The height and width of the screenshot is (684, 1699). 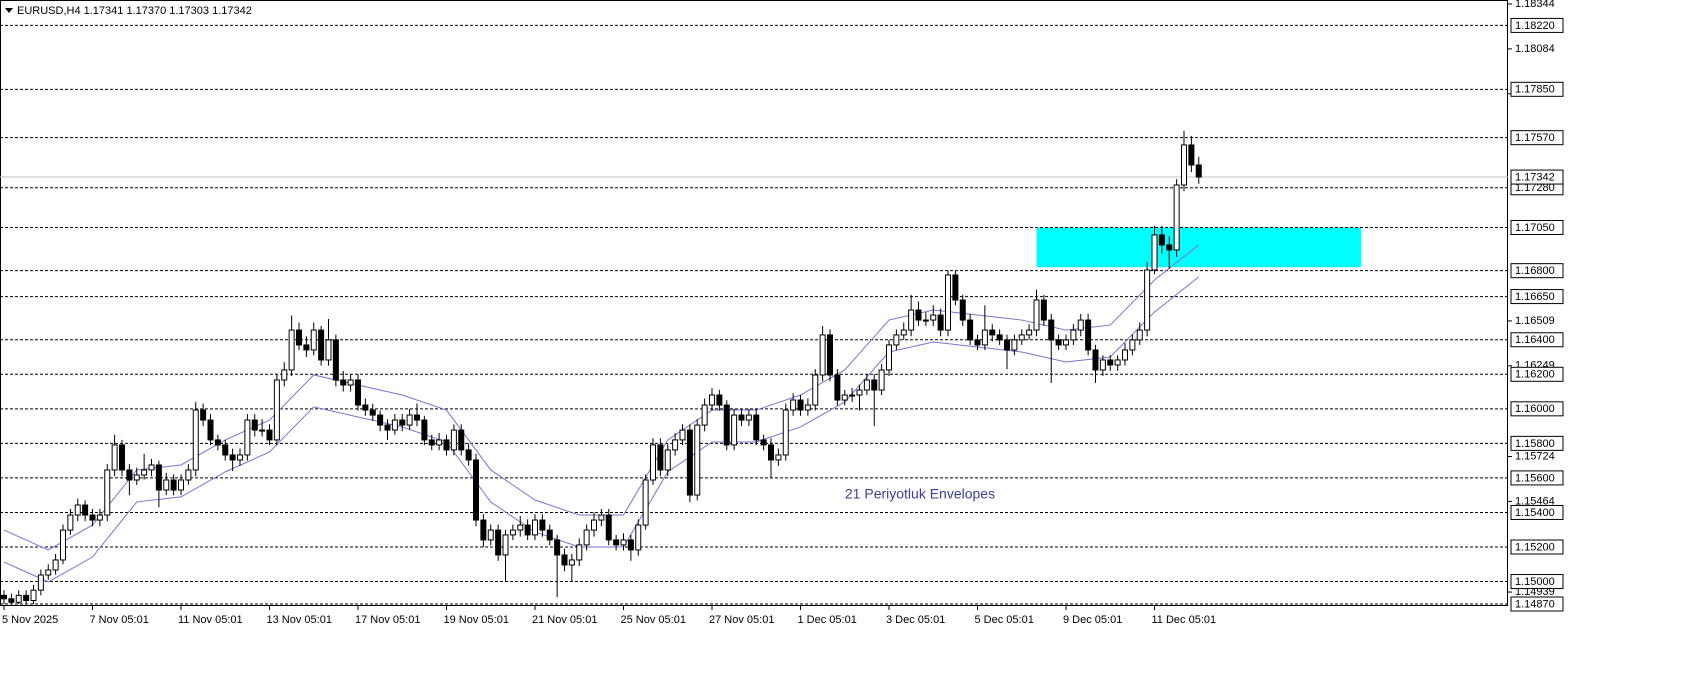 I want to click on menu-arrow, so click(x=9, y=10).